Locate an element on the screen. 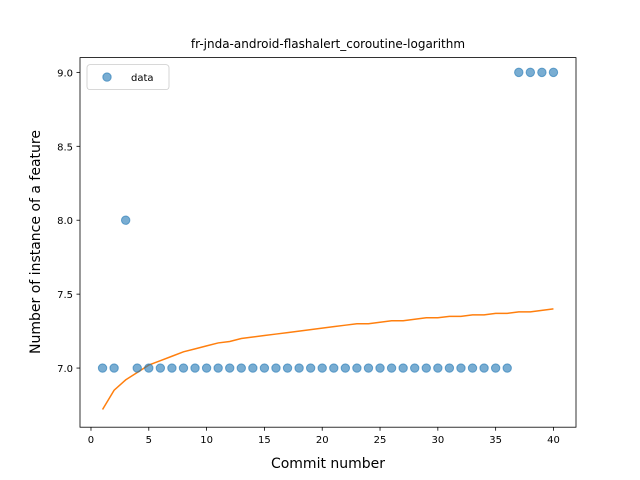 This screenshot has height=480, width=640. x-tick-label: 25 is located at coordinates (380, 440).